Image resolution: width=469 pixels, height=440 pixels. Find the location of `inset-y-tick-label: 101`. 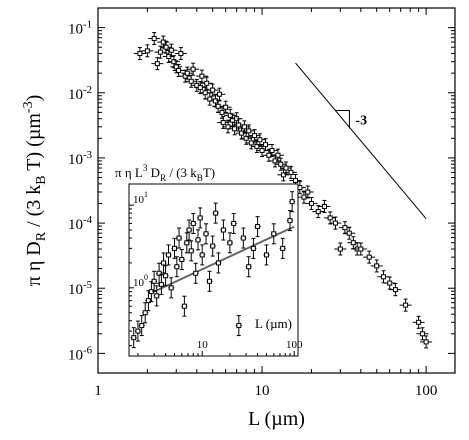

inset-y-tick-label: 101 is located at coordinates (140, 198).